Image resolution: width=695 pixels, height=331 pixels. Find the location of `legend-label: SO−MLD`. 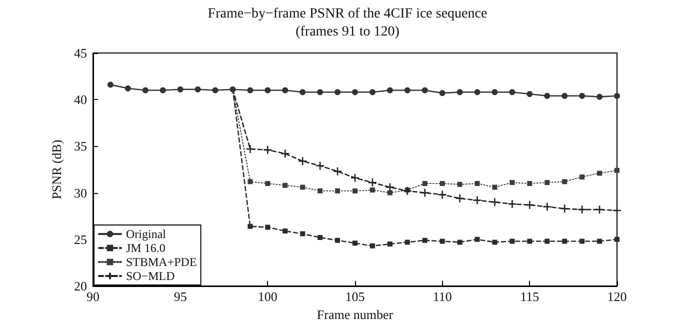

legend-label: SO−MLD is located at coordinates (151, 276).